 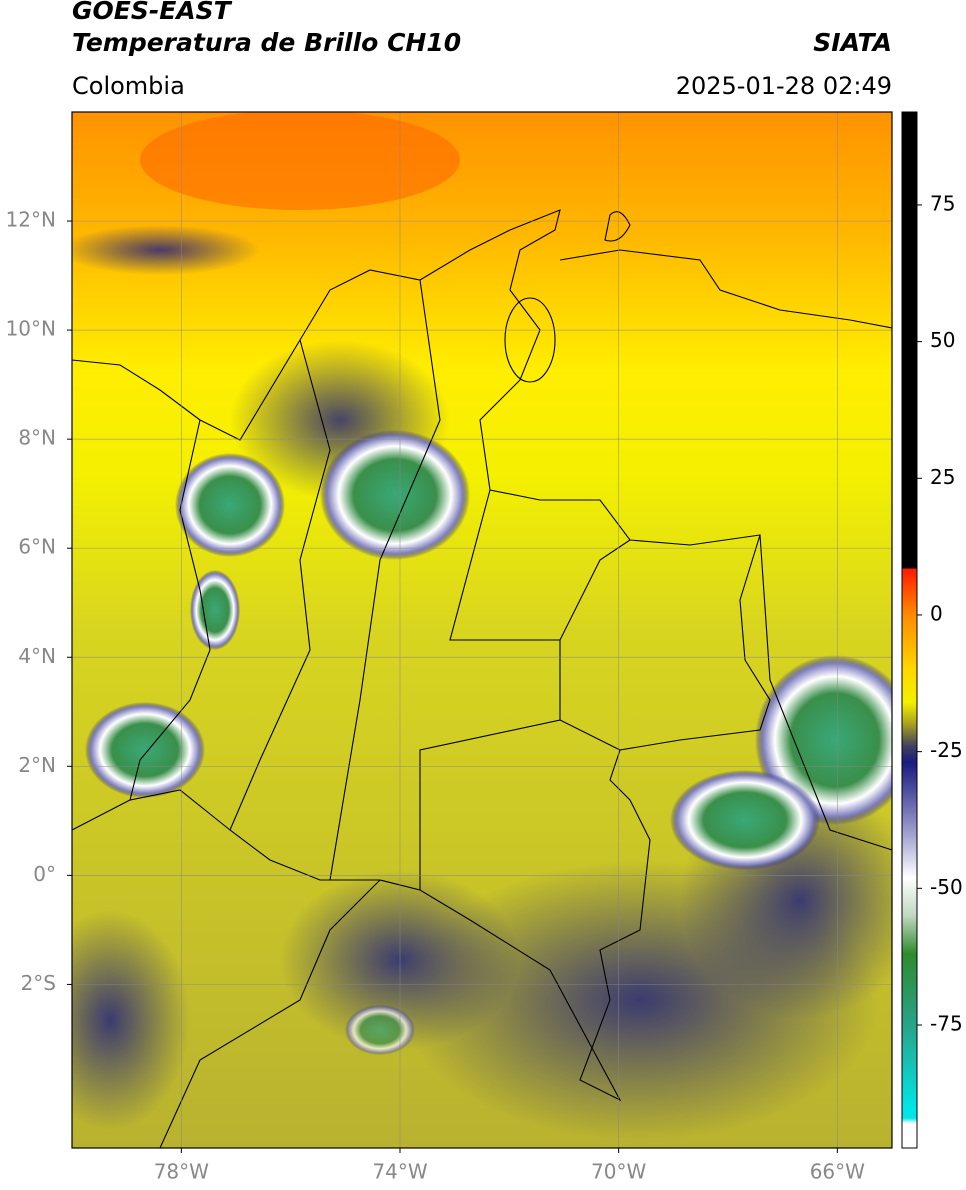 What do you see at coordinates (837, 1172) in the screenshot?
I see `x-tick-label: 66°W` at bounding box center [837, 1172].